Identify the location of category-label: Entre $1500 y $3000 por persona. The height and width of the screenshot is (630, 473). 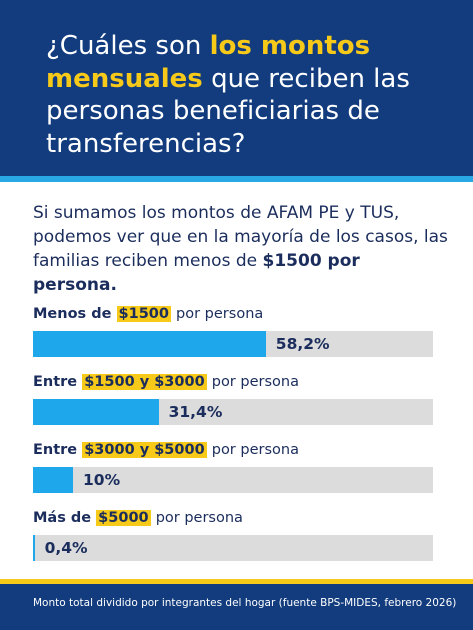
(166, 382).